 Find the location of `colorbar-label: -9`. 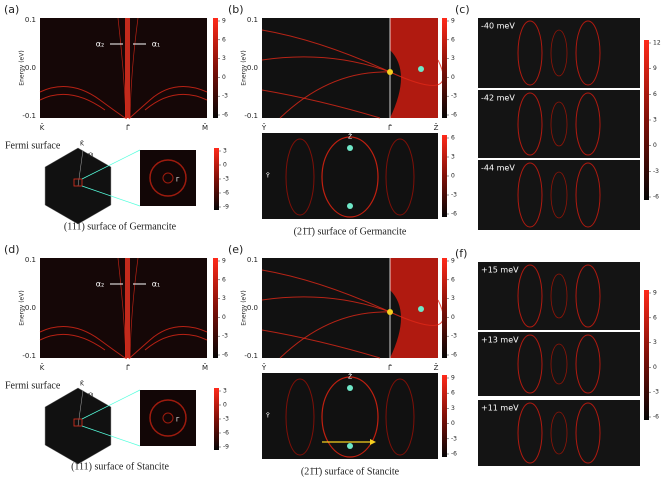

colorbar-label: -9 is located at coordinates (226, 207).